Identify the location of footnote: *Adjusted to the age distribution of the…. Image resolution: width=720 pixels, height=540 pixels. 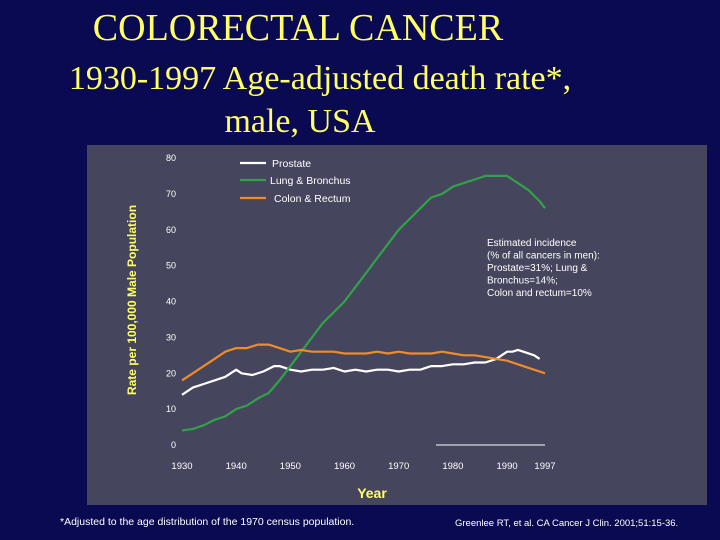
(207, 522).